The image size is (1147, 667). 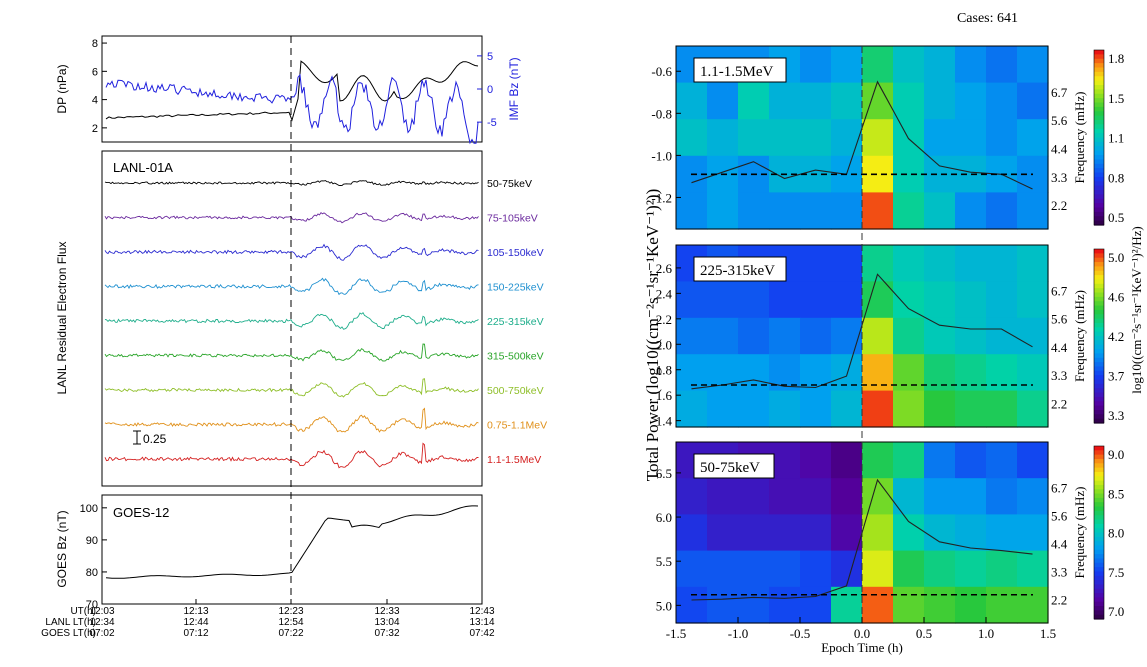 What do you see at coordinates (290, 622) in the screenshot?
I see `time-tick-label: 12:54` at bounding box center [290, 622].